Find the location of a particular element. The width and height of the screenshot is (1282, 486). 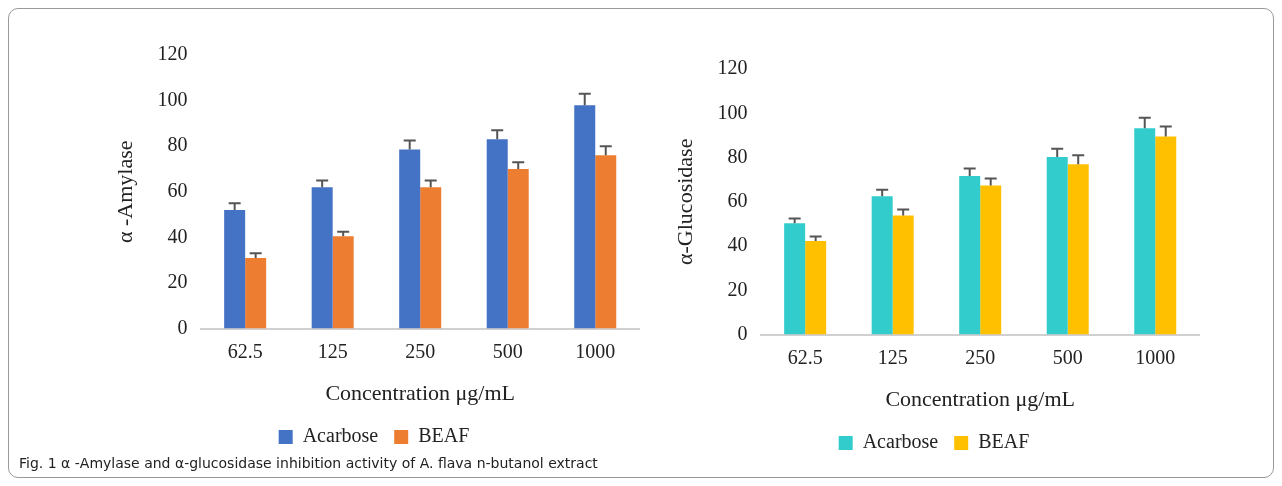

y-axis-title: α-Glucosidase is located at coordinates (684, 201).